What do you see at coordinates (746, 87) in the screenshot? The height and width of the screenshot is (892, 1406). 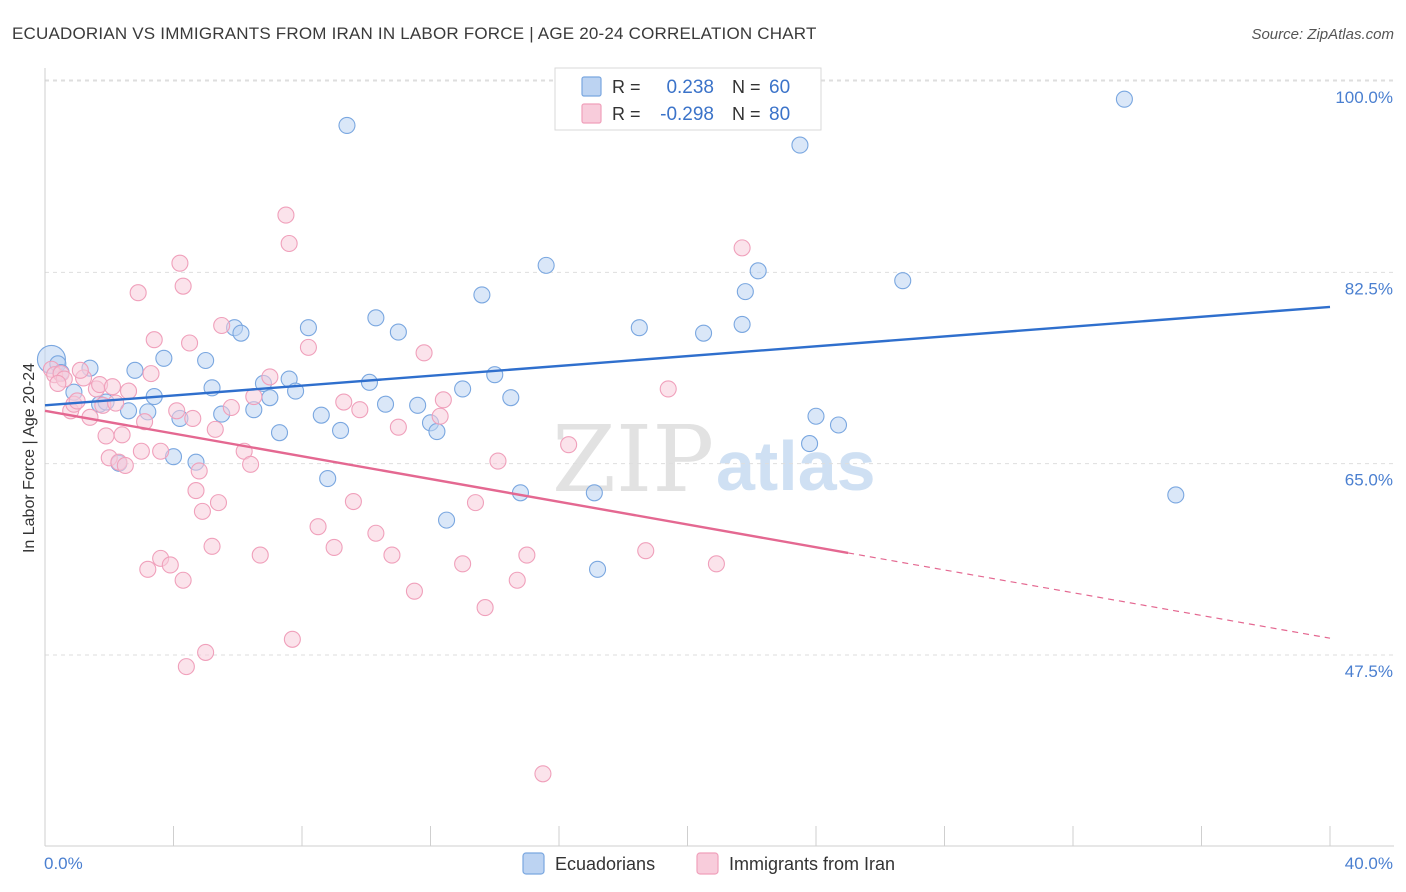 I see `stats-n-label-1: N =` at bounding box center [746, 87].